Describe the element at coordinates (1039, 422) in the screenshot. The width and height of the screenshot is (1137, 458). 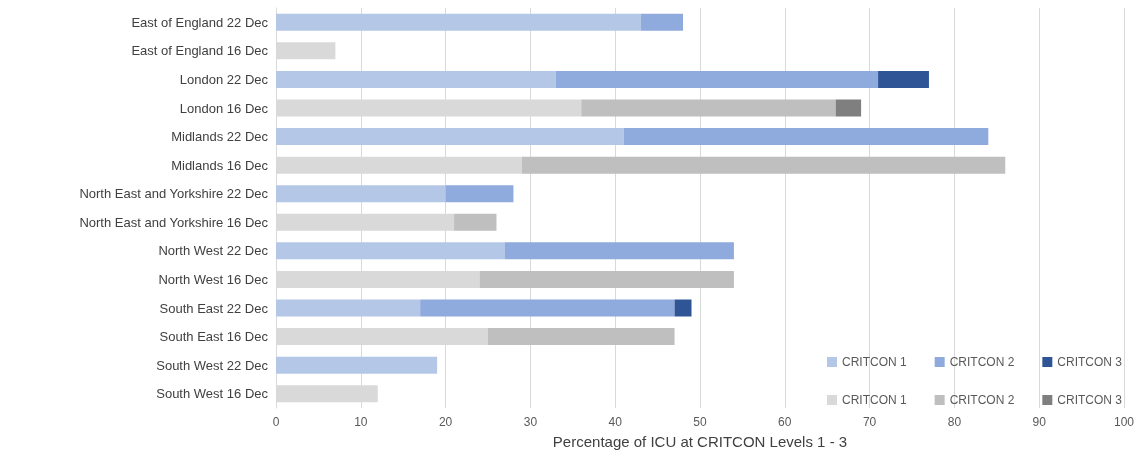
I see `x-tick-label: 90` at that location.